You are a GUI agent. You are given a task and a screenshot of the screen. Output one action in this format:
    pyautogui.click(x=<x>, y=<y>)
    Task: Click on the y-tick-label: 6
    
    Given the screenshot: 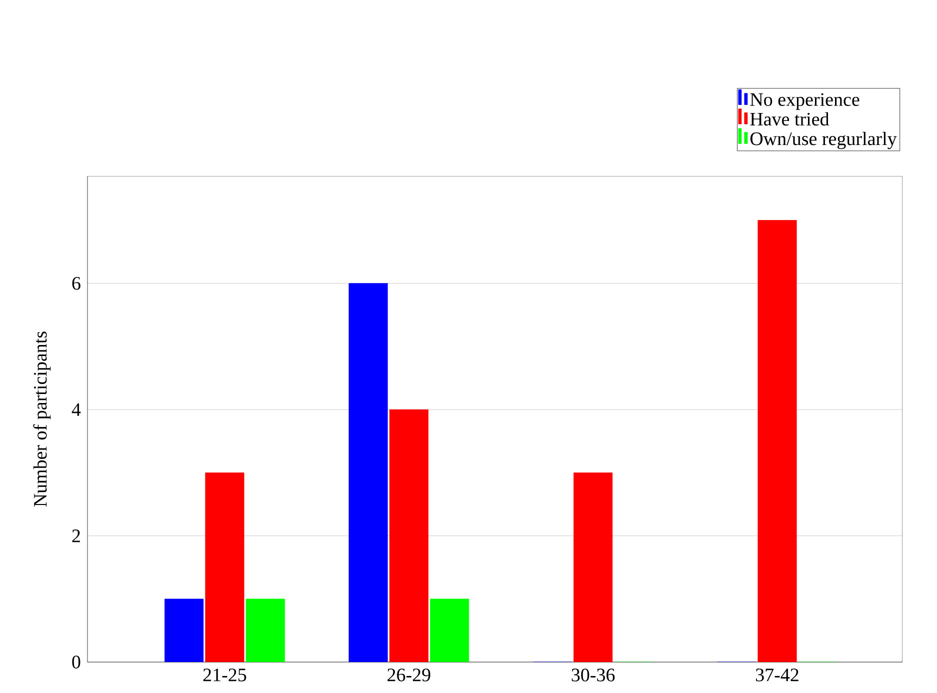 What is the action you would take?
    pyautogui.click(x=76, y=283)
    